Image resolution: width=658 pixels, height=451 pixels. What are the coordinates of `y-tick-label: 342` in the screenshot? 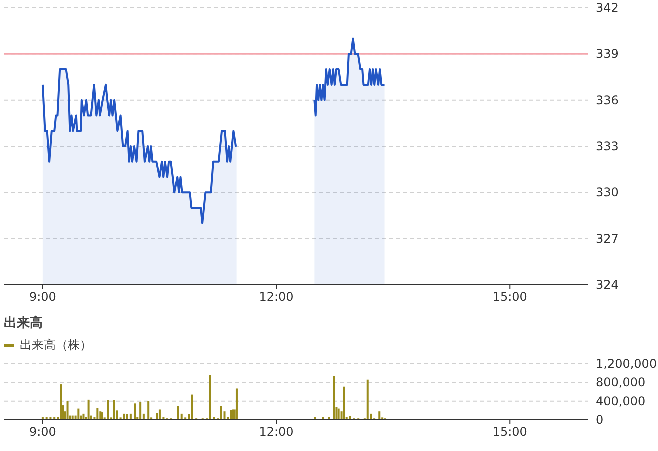 It's located at (607, 8).